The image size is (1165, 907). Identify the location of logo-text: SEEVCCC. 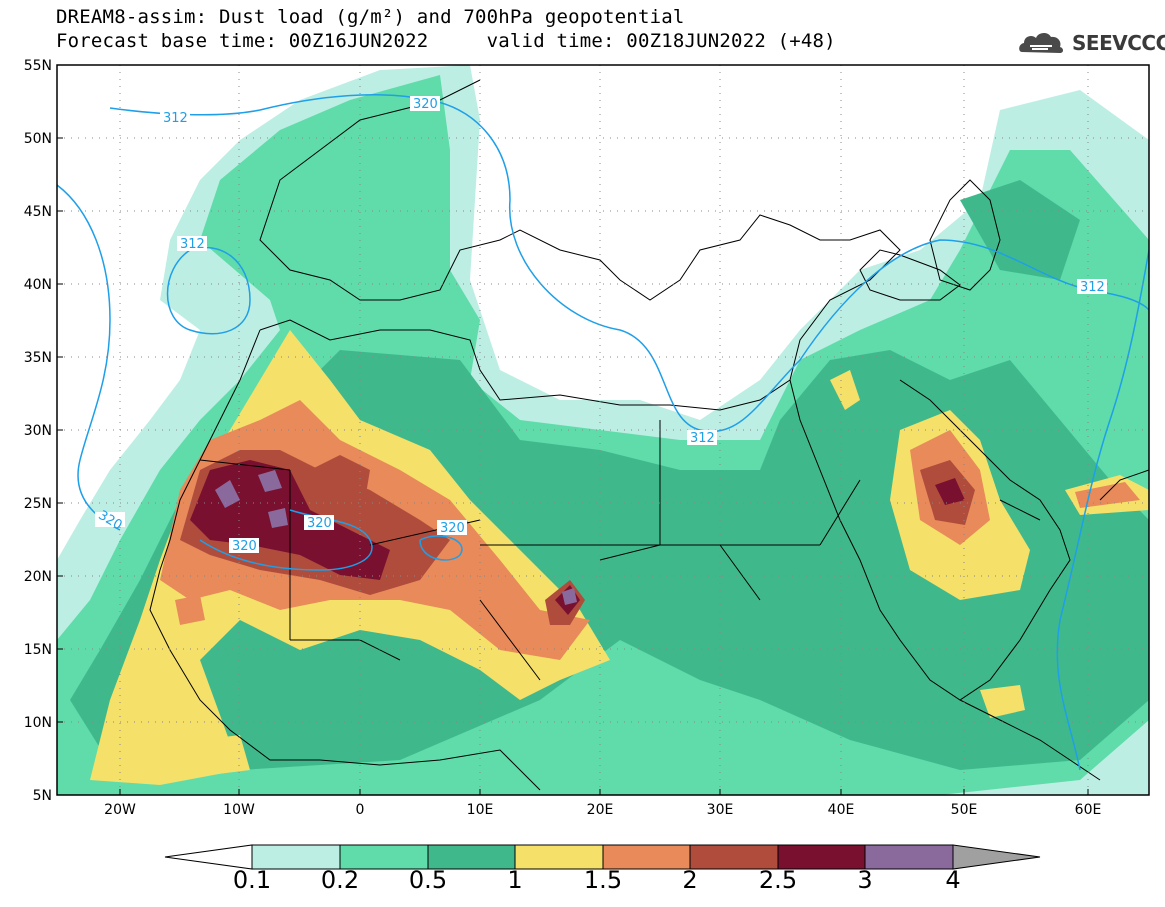
(1118, 43).